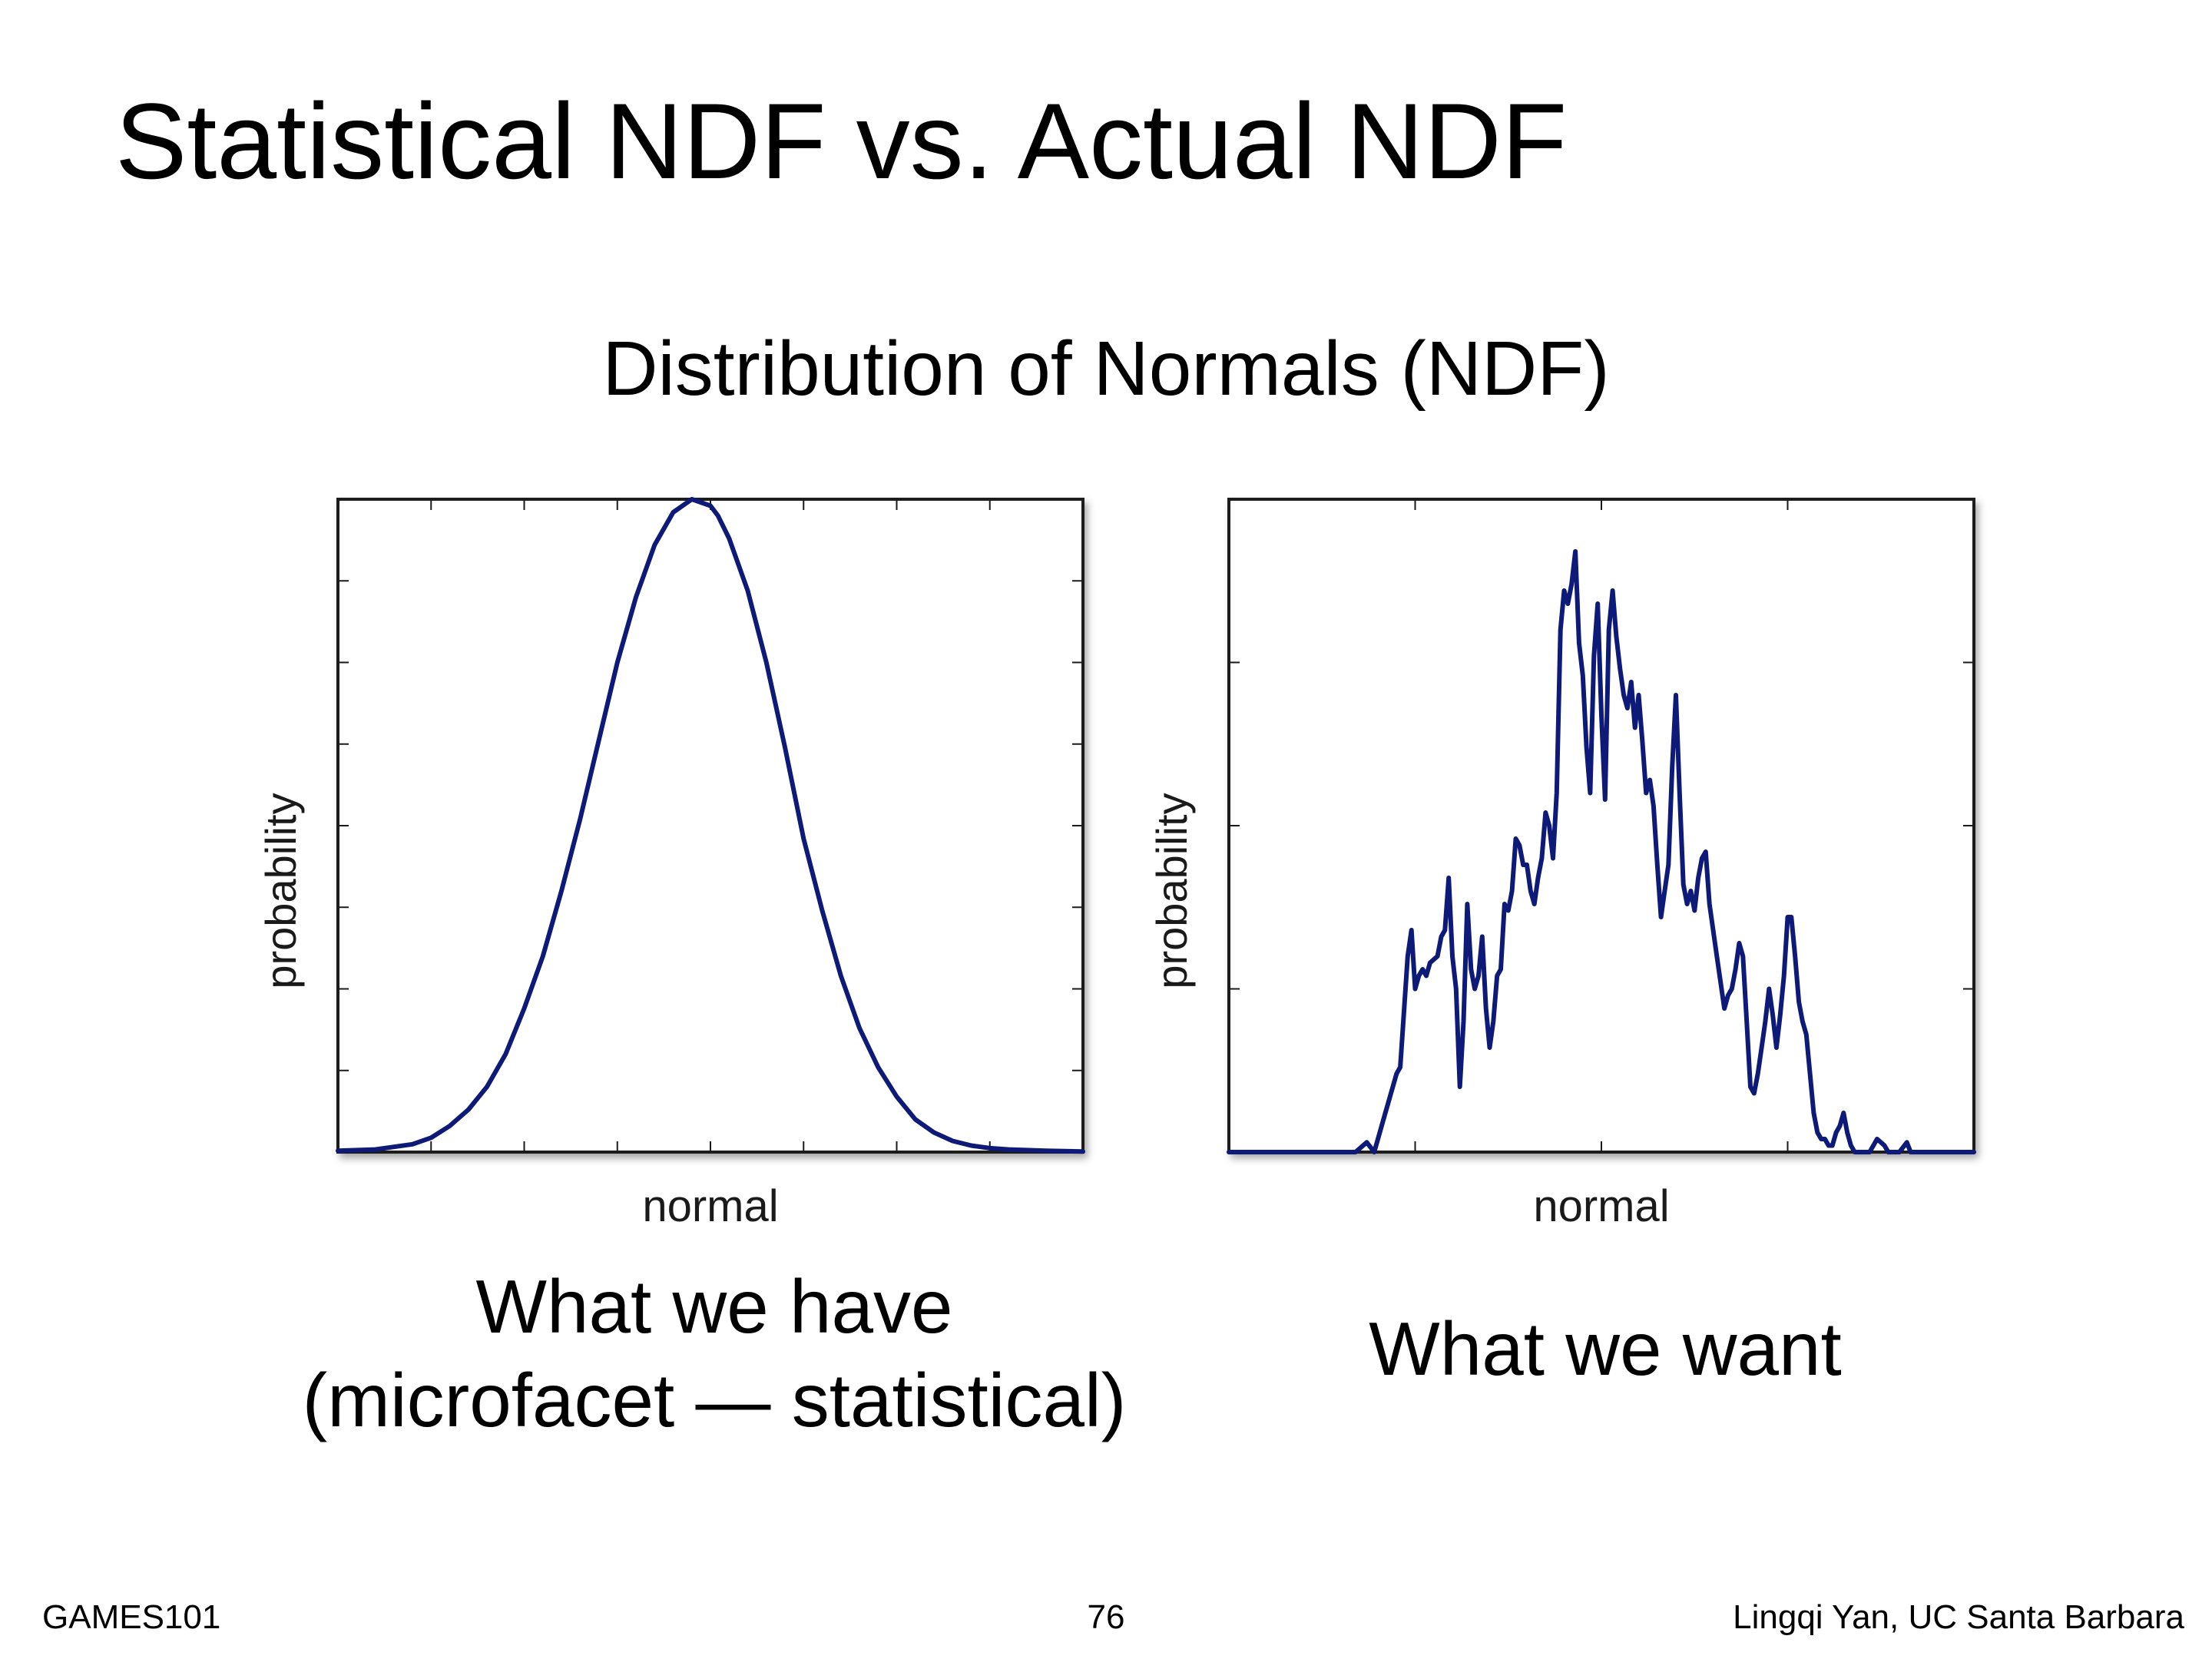 The image size is (2212, 1659). Describe the element at coordinates (714, 1307) in the screenshot. I see `caption-what-we-have-line1: What we have` at that location.